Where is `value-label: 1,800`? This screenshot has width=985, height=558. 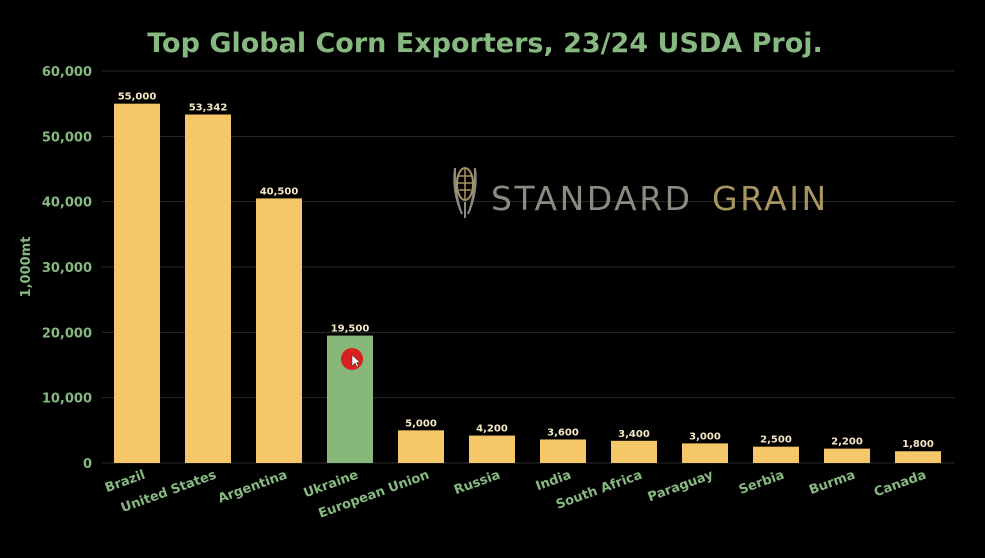 value-label: 1,800 is located at coordinates (918, 444).